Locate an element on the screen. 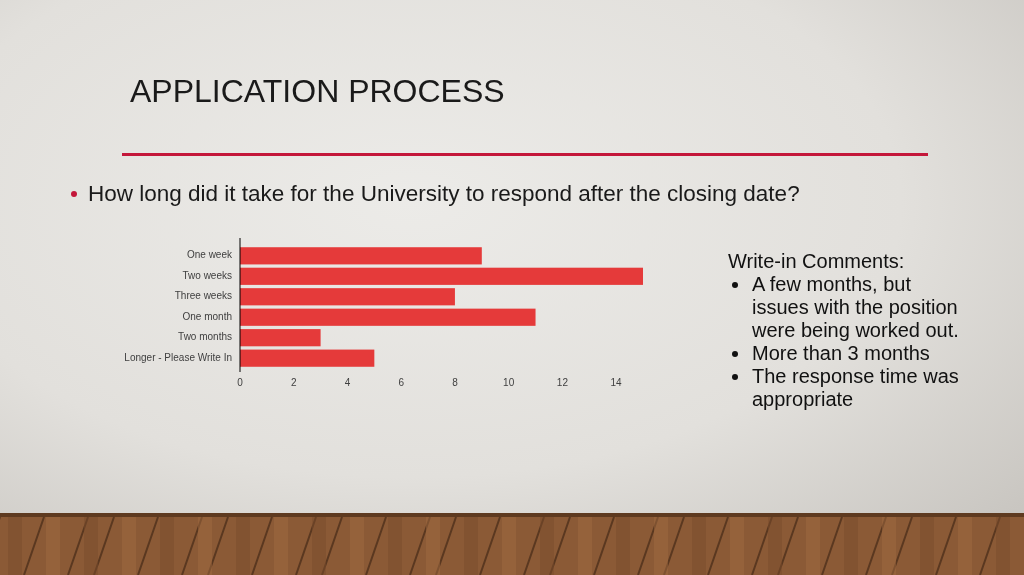 The image size is (1024, 575). x-tick-label: 4 is located at coordinates (347, 382).